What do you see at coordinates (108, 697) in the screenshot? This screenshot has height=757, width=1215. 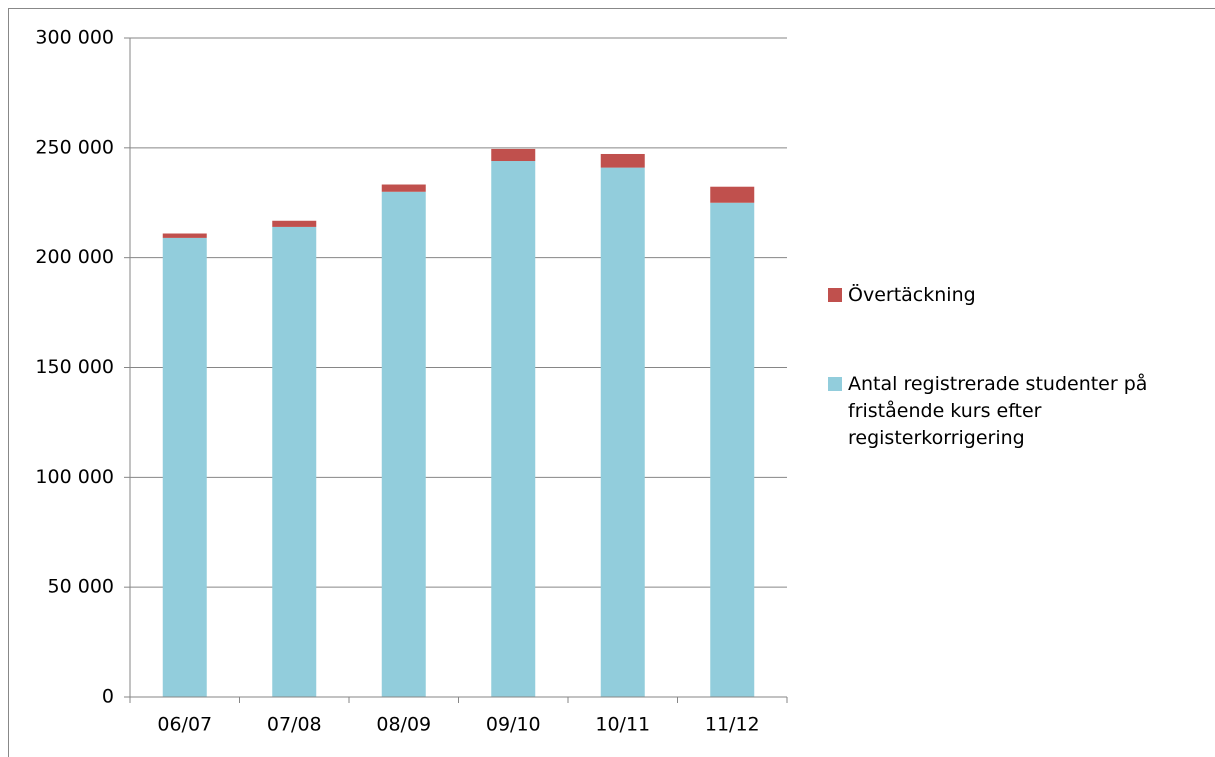 I see `y-tick-label: 0` at bounding box center [108, 697].